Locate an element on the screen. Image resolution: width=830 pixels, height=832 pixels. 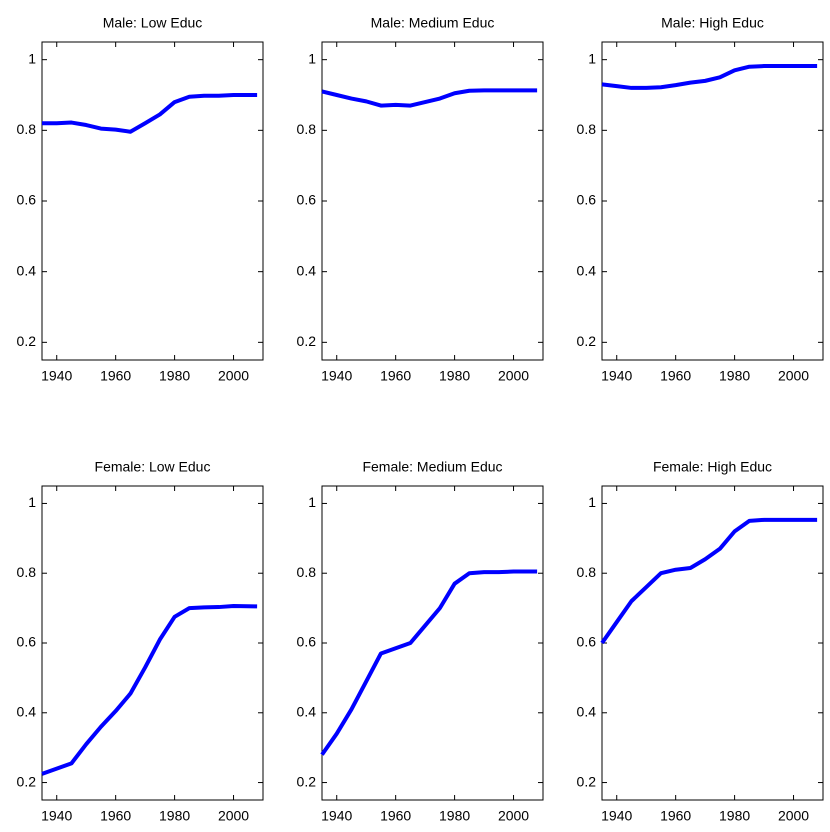
chart-title: Male: Low Educ is located at coordinates (153, 23).